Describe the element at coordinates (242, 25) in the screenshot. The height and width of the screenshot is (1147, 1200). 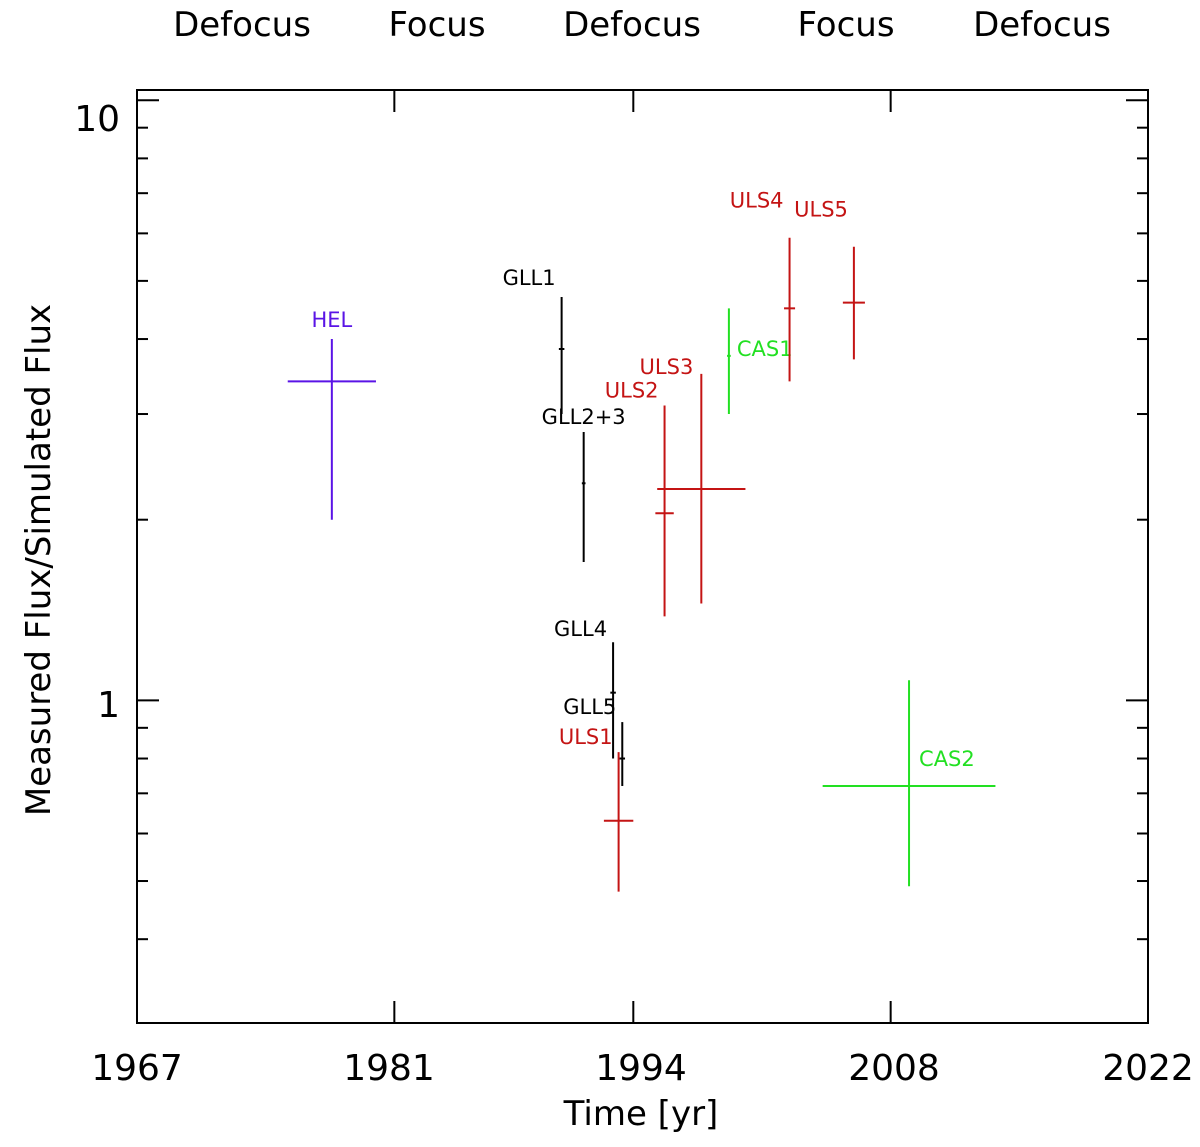
I see `phase-label-1: Defocus` at that location.